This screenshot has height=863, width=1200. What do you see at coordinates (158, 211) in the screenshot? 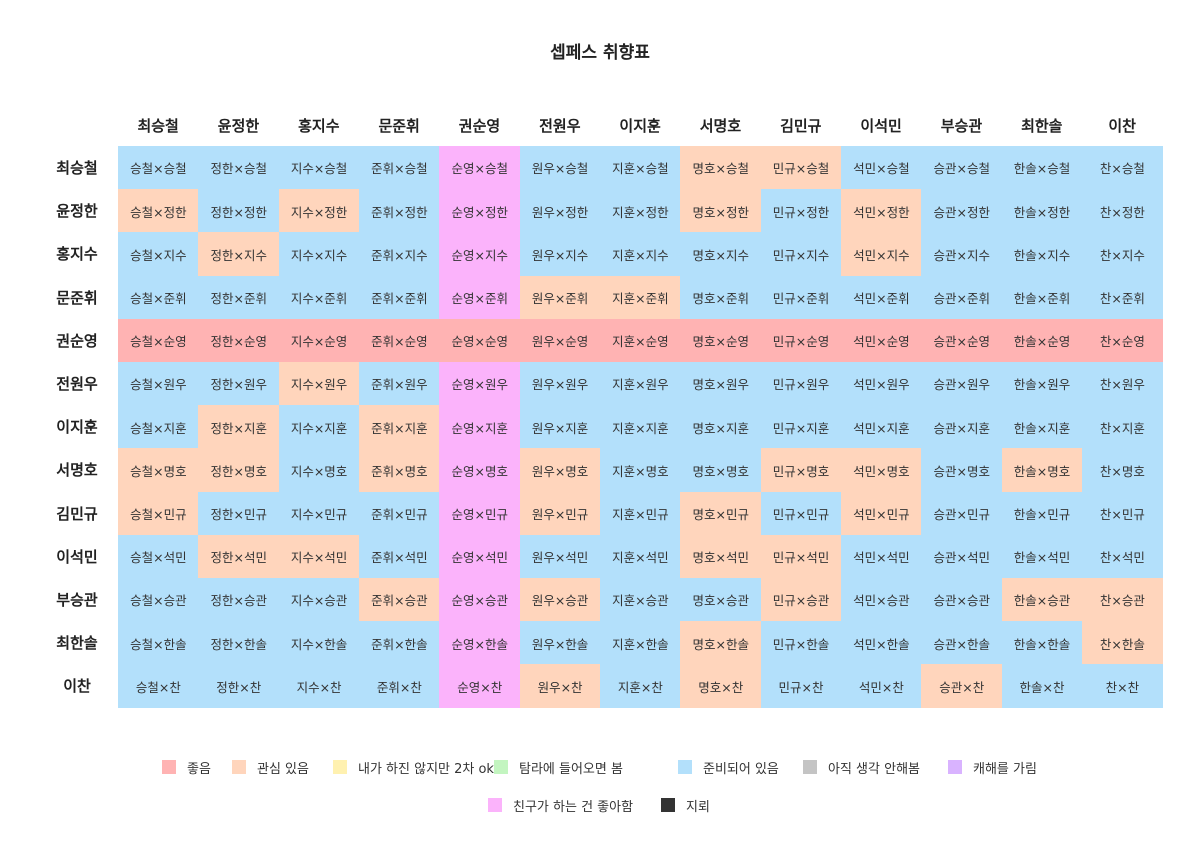
I see `heatmap-cell: 승철×정한` at bounding box center [158, 211].